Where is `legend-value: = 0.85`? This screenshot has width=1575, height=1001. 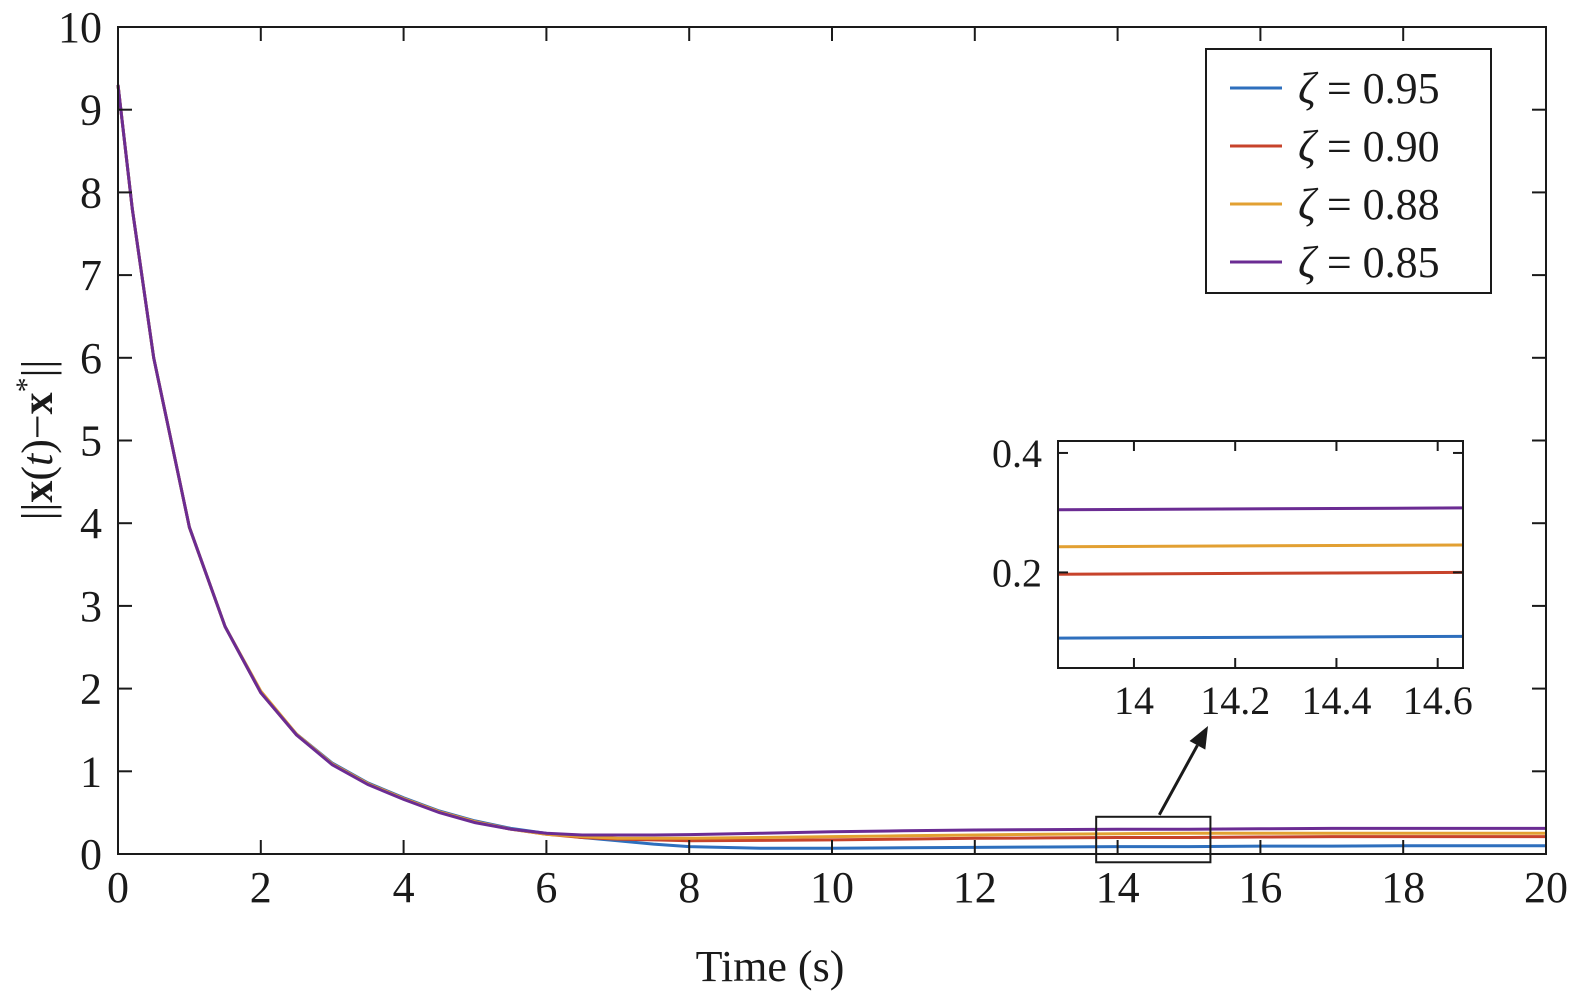 legend-value: = 0.85 is located at coordinates (1378, 262).